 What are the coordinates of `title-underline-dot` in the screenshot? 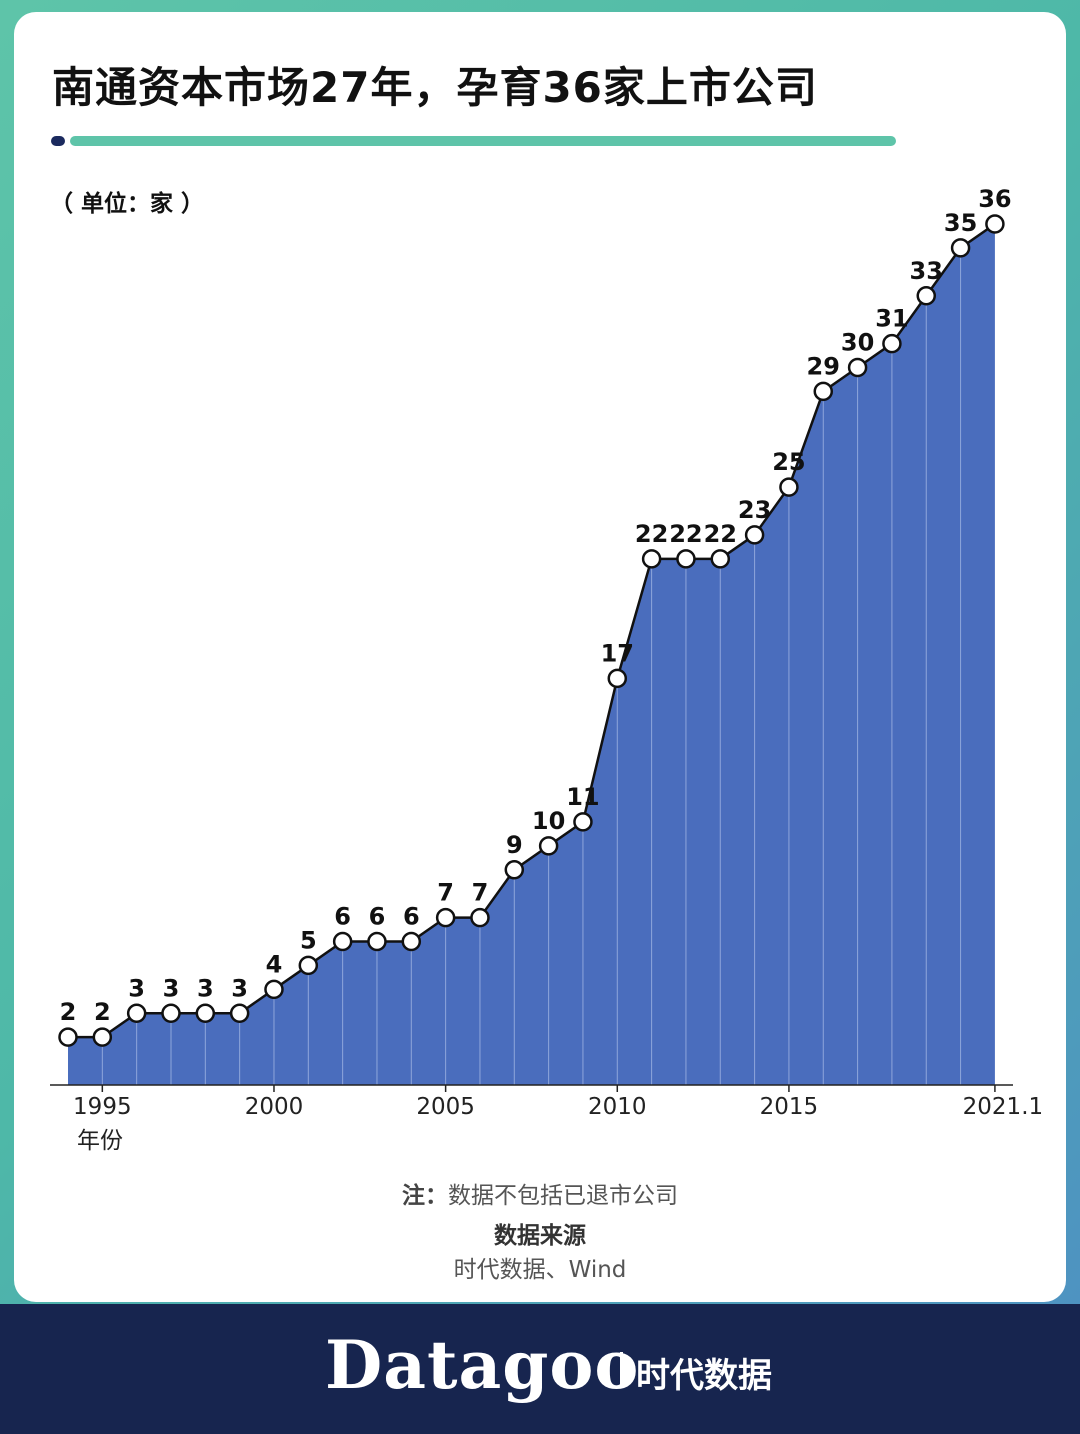 It's located at (58, 141).